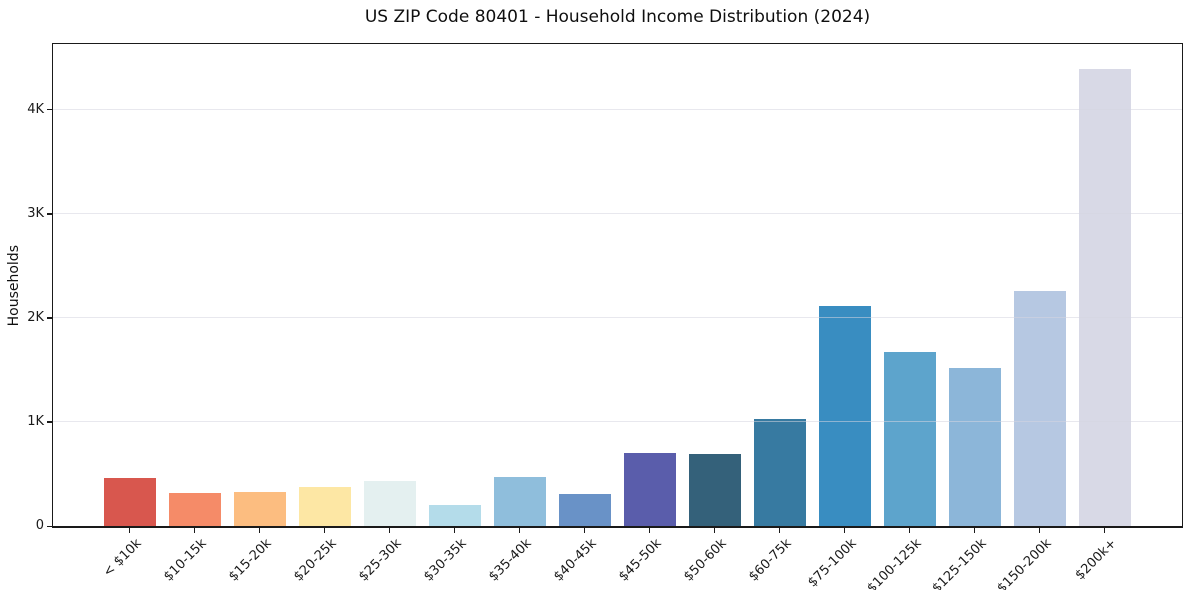  What do you see at coordinates (649, 530) in the screenshot?
I see `x-tick-mark-$45-50k` at bounding box center [649, 530].